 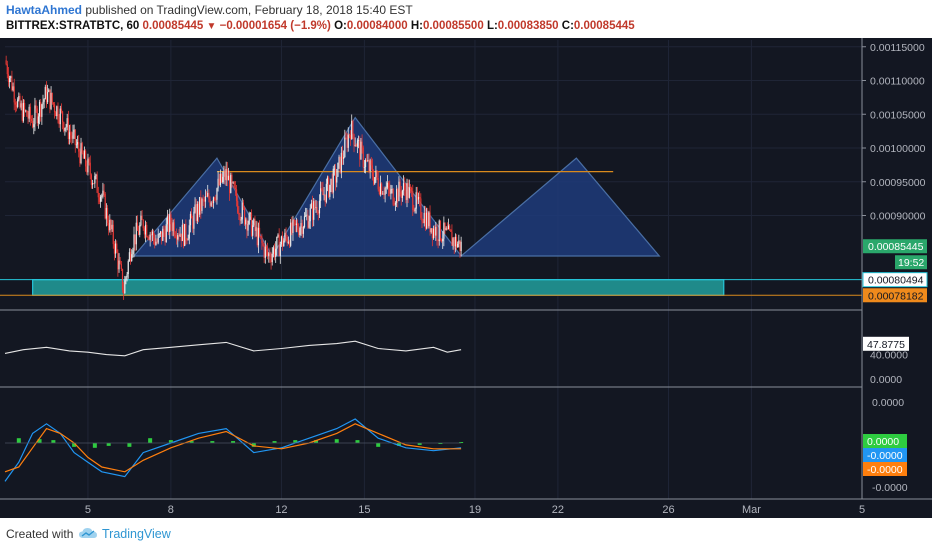 What do you see at coordinates (171, 510) in the screenshot?
I see `time-tick-label: 8` at bounding box center [171, 510].